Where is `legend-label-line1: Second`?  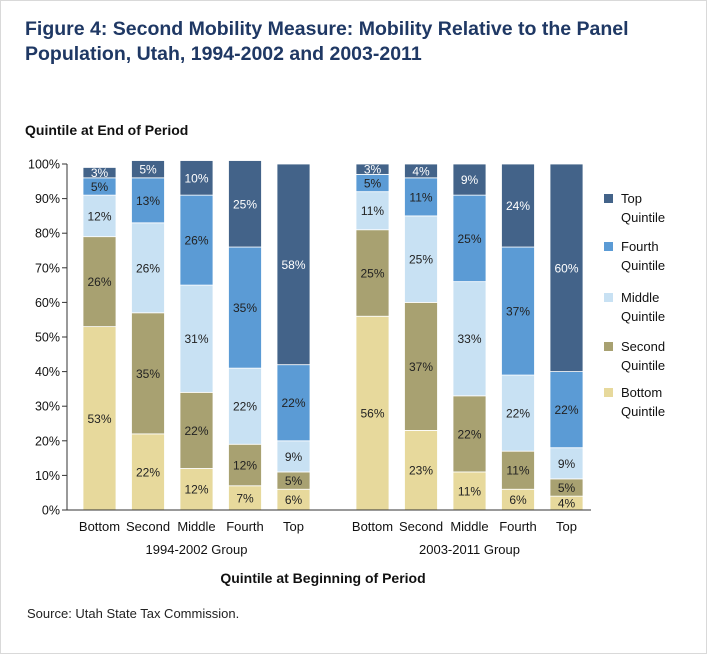
legend-label-line1: Second is located at coordinates (643, 346).